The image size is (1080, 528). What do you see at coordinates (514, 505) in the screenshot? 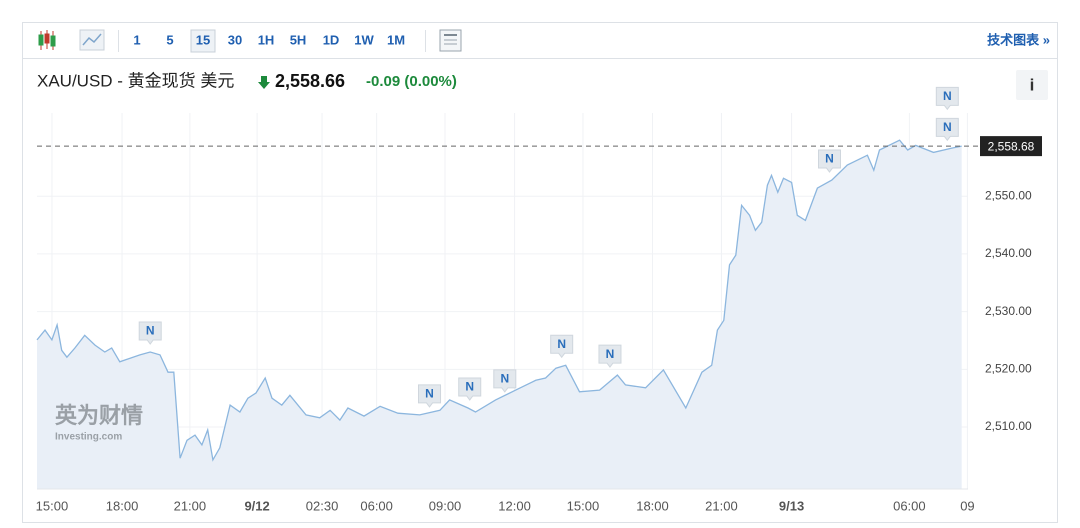
I see `x-tick-label: 12:00` at bounding box center [514, 505].